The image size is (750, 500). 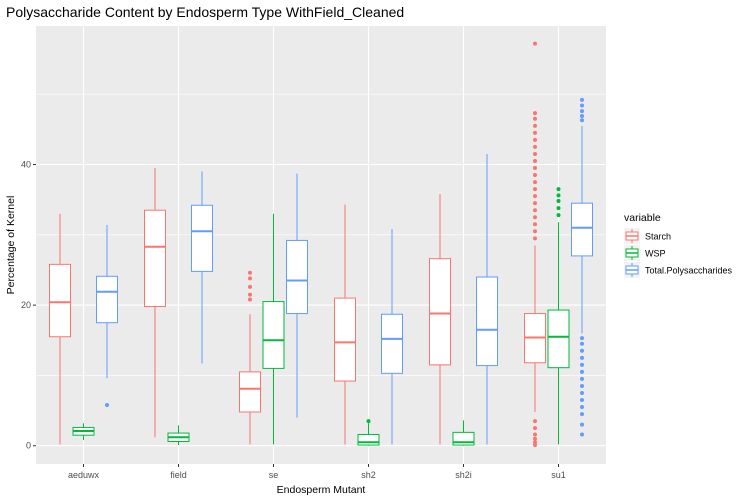 I want to click on legend-label: WSP, so click(x=655, y=254).